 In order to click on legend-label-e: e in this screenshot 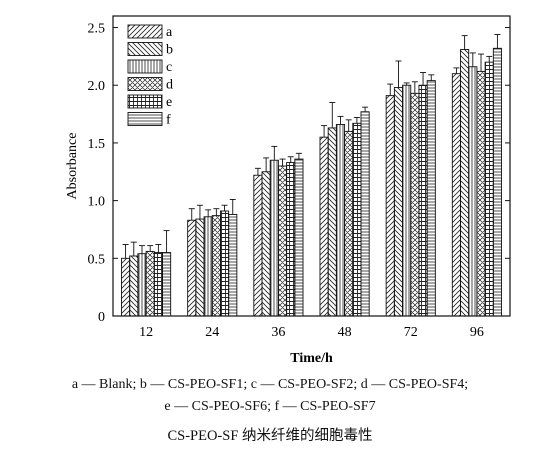, I will do `click(169, 102)`.